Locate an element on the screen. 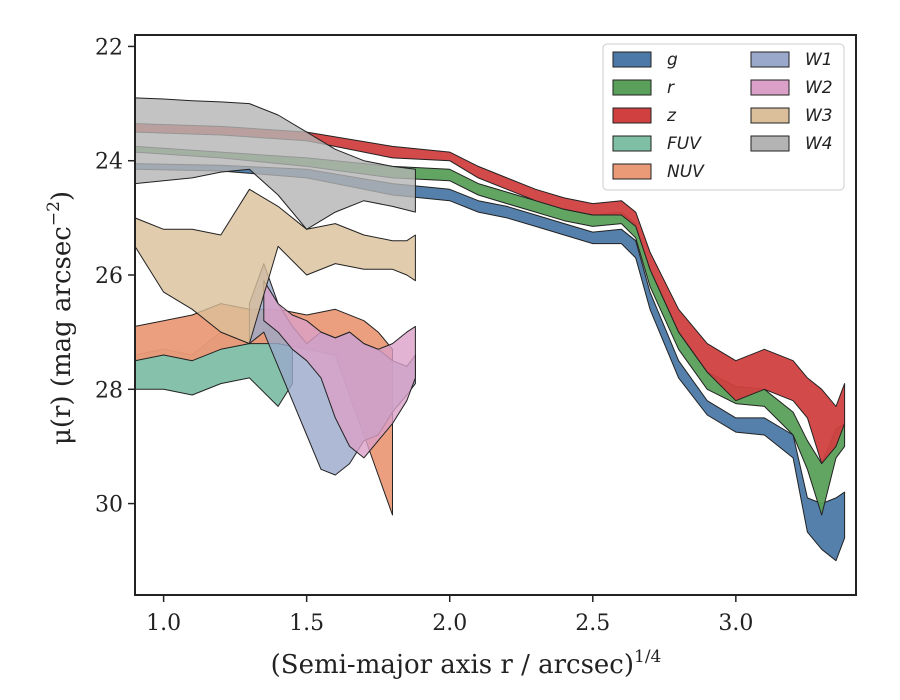 The height and width of the screenshot is (700, 900). x-tick-label: 3.0 is located at coordinates (735, 623).